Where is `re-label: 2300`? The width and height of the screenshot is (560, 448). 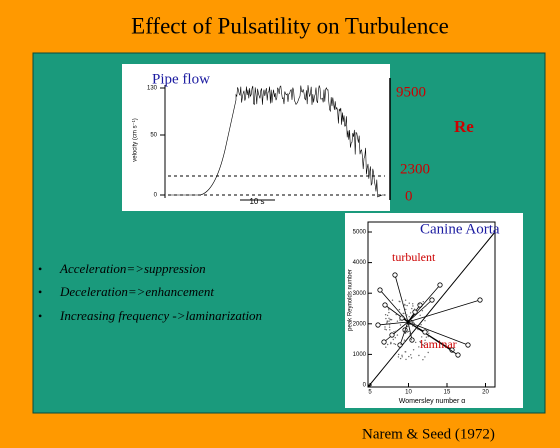
re-label: 2300 is located at coordinates (415, 169).